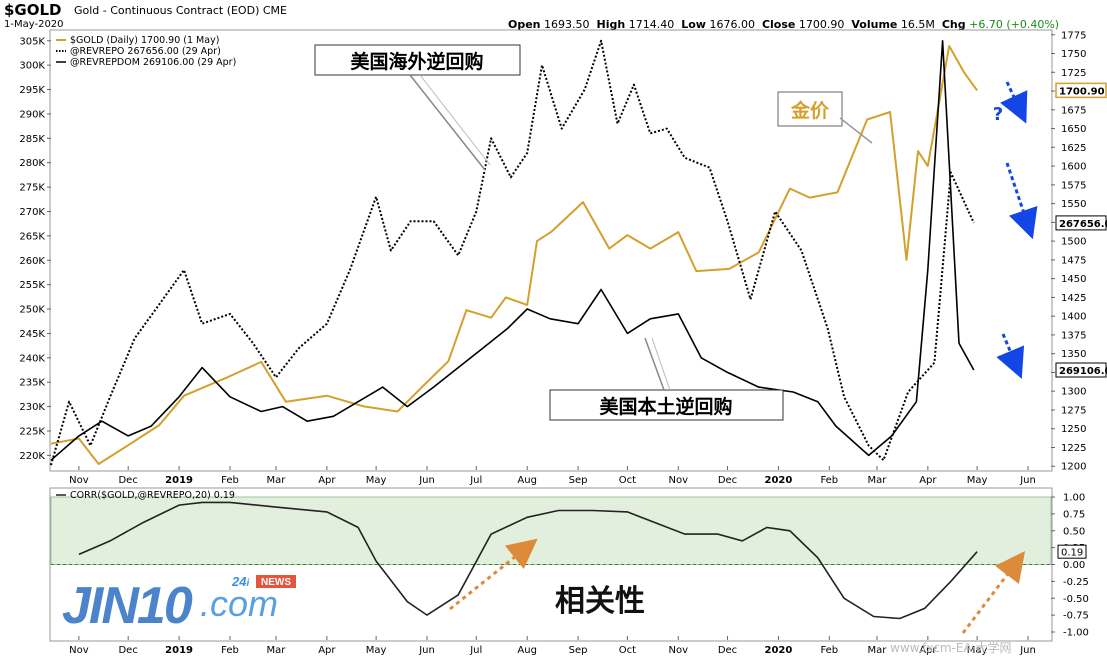 This screenshot has height=661, width=1107. What do you see at coordinates (1073, 448) in the screenshot?
I see `right-tick-label: 1225` at bounding box center [1073, 448].